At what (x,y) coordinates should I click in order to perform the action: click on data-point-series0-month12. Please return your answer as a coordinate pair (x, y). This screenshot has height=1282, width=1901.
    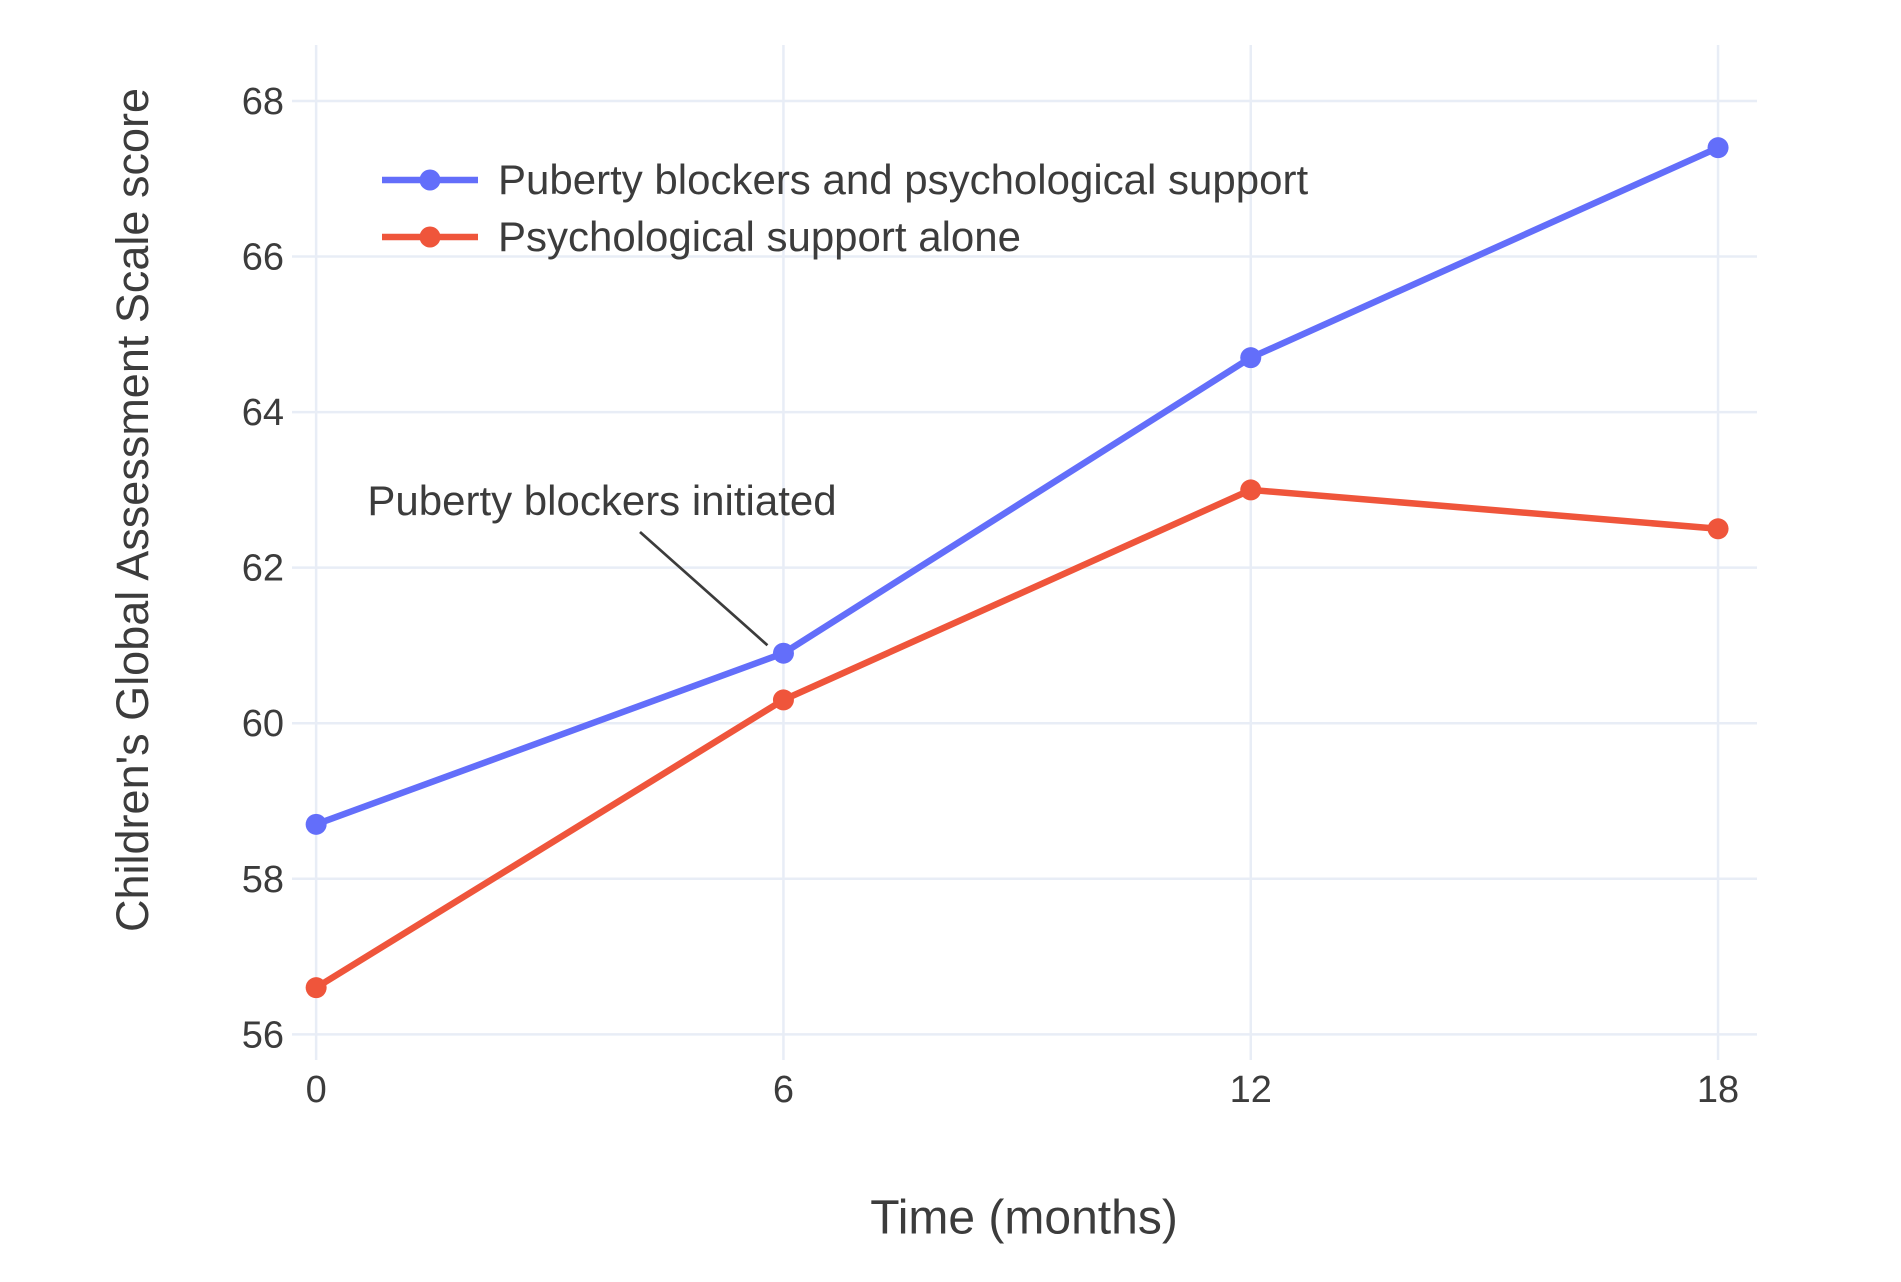
    Looking at the image, I should click on (1251, 358).